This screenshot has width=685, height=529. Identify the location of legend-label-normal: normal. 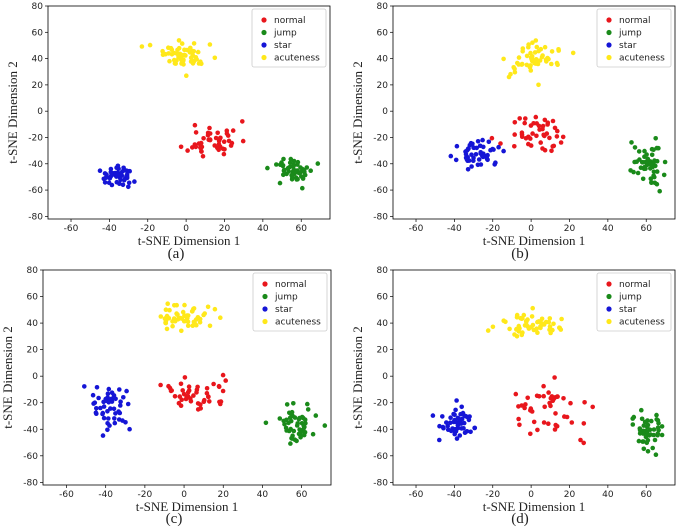
(635, 285).